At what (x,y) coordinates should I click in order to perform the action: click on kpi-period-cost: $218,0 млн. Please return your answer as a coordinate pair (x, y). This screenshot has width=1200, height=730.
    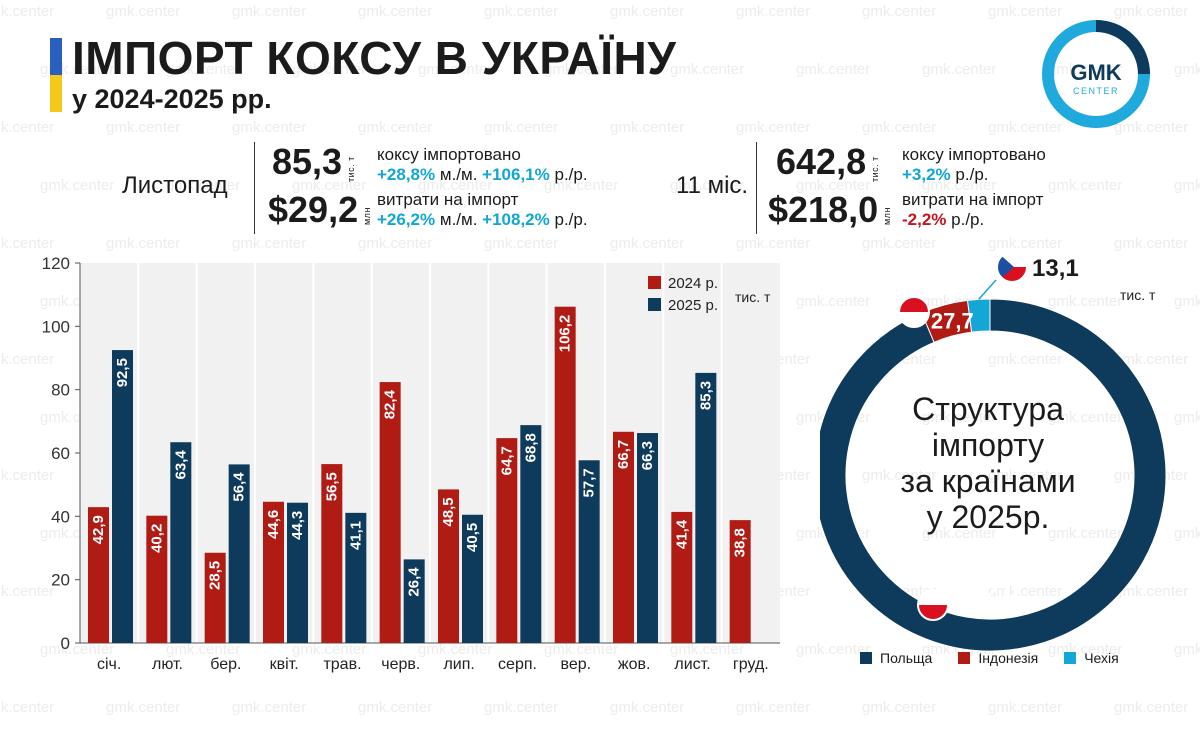
    Looking at the image, I should click on (830, 210).